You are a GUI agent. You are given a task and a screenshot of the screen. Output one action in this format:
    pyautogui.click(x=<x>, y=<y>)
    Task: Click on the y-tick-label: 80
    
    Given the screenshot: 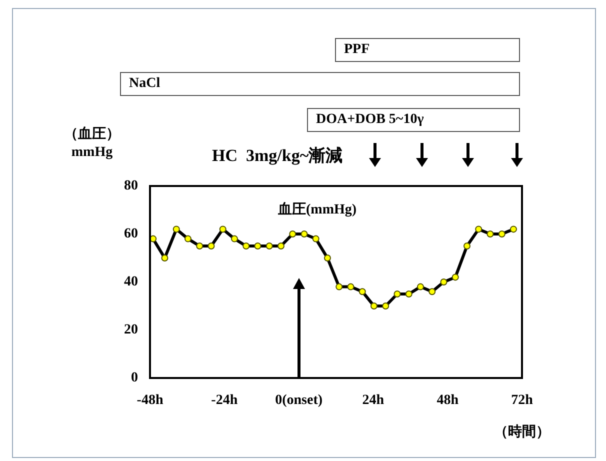 What is the action you would take?
    pyautogui.click(x=131, y=186)
    